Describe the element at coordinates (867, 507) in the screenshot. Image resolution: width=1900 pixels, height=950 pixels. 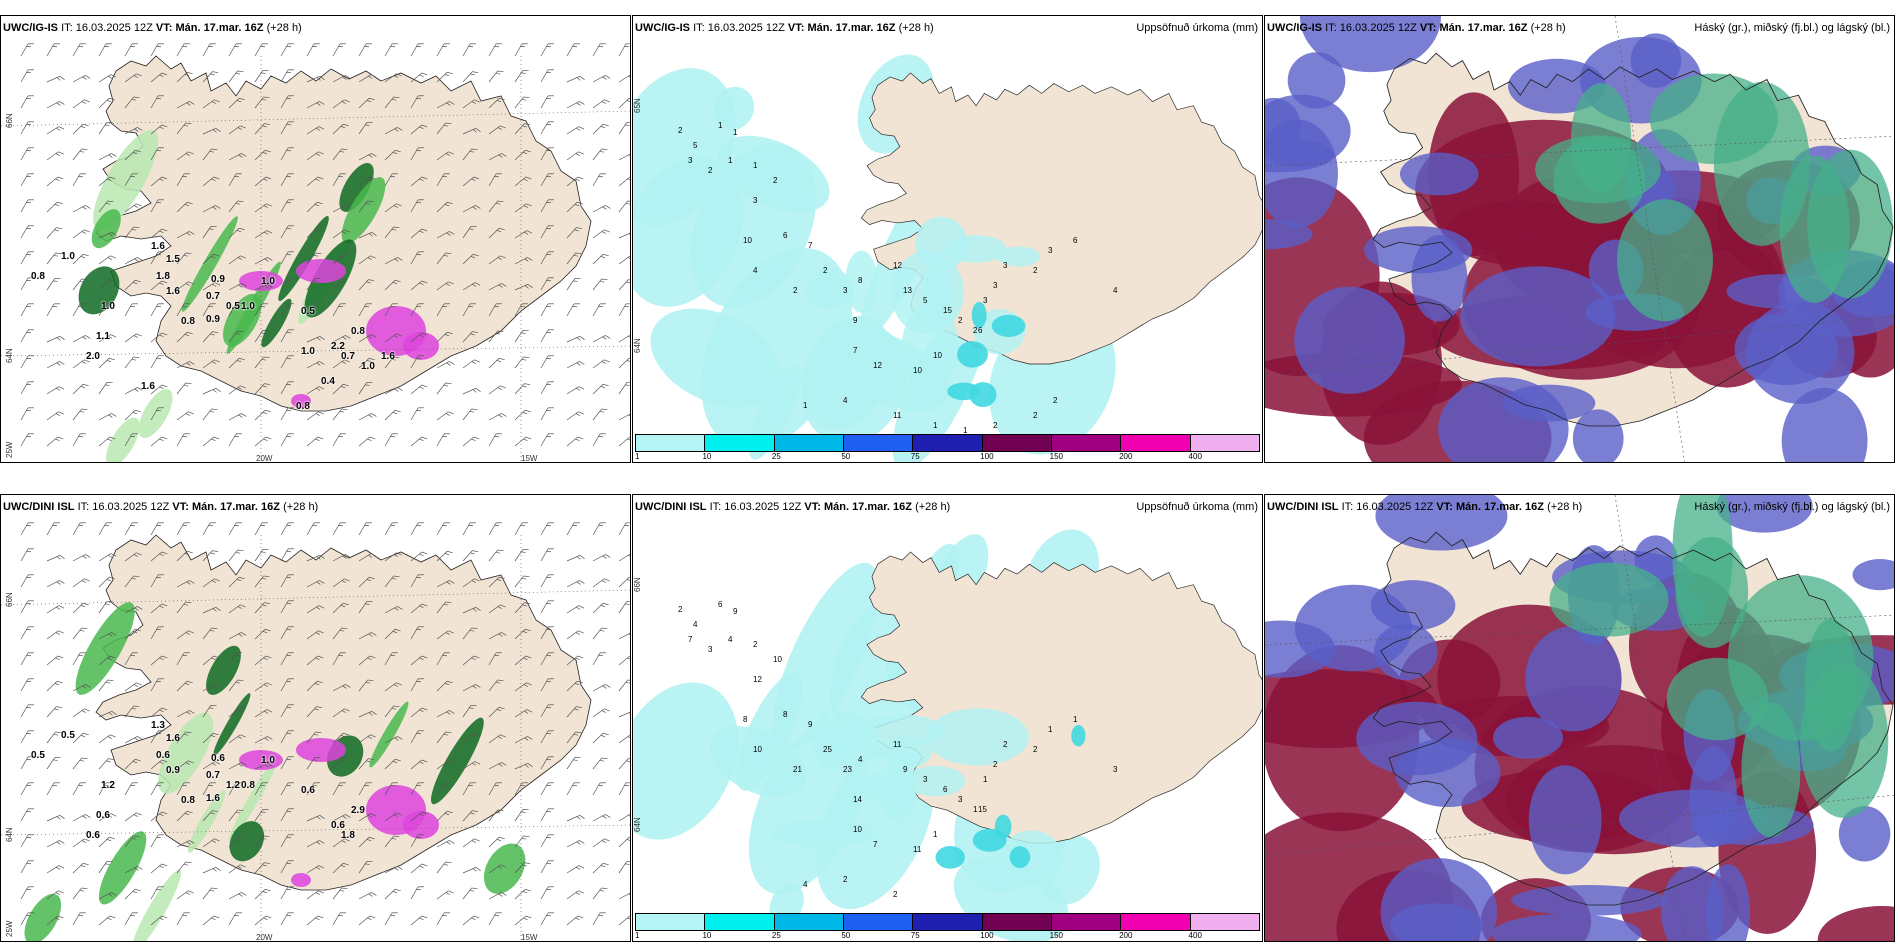
I see `valid-time: Mán. 17.mar. 16Z` at that location.